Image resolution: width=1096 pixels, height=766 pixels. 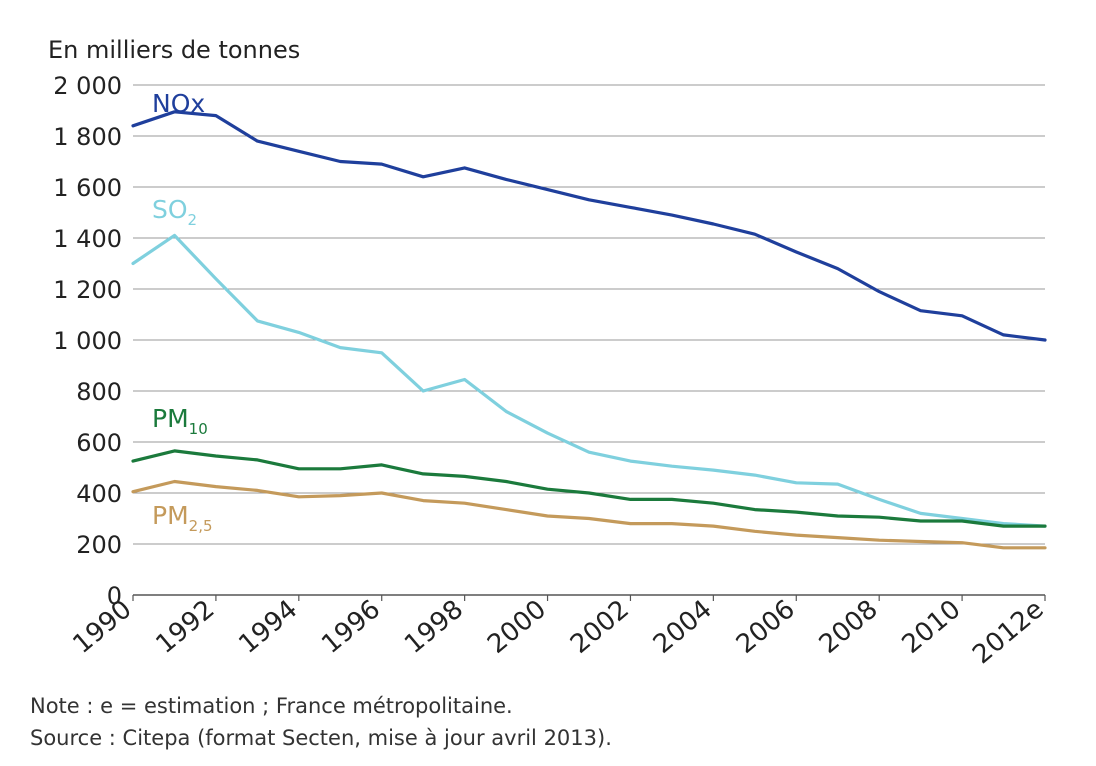 What do you see at coordinates (174, 212) in the screenshot?
I see `series-label: SO2` at bounding box center [174, 212].